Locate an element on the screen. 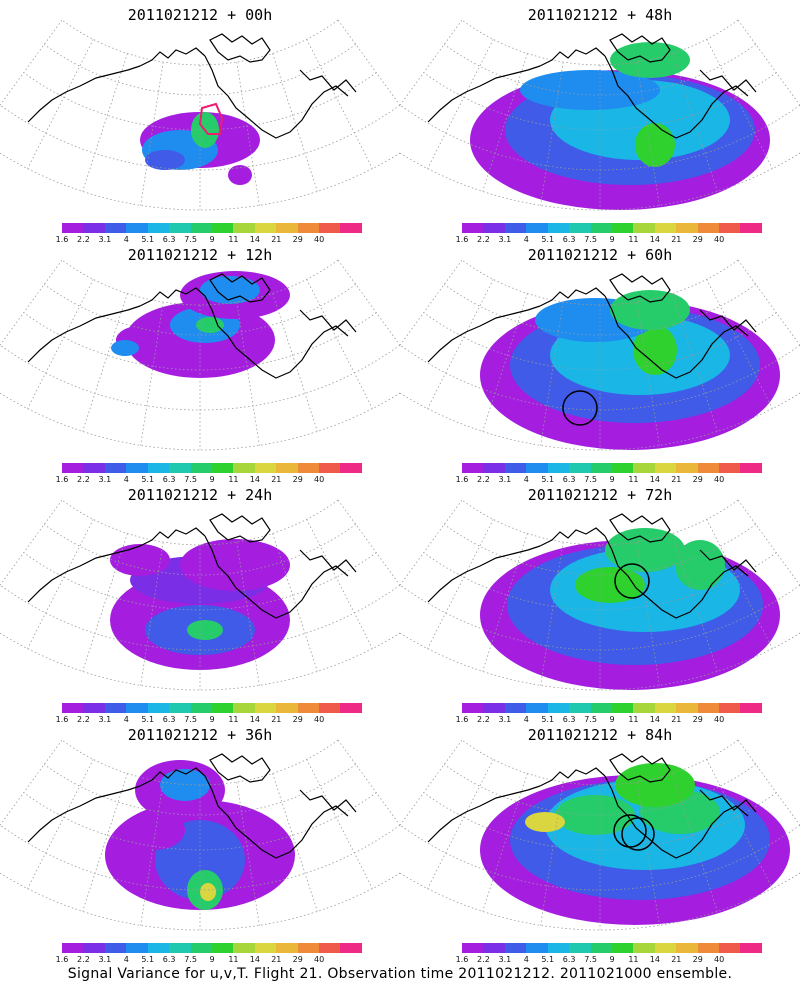 This screenshot has height=1000, width=800. panel-title: 2011021212 + 84h is located at coordinates (600, 735).